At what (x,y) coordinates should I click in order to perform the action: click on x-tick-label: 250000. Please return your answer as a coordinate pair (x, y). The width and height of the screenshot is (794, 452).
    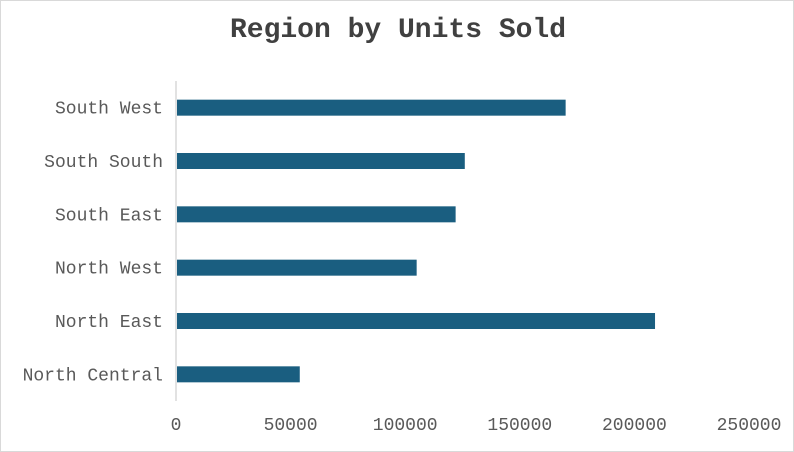
    Looking at the image, I should click on (749, 426).